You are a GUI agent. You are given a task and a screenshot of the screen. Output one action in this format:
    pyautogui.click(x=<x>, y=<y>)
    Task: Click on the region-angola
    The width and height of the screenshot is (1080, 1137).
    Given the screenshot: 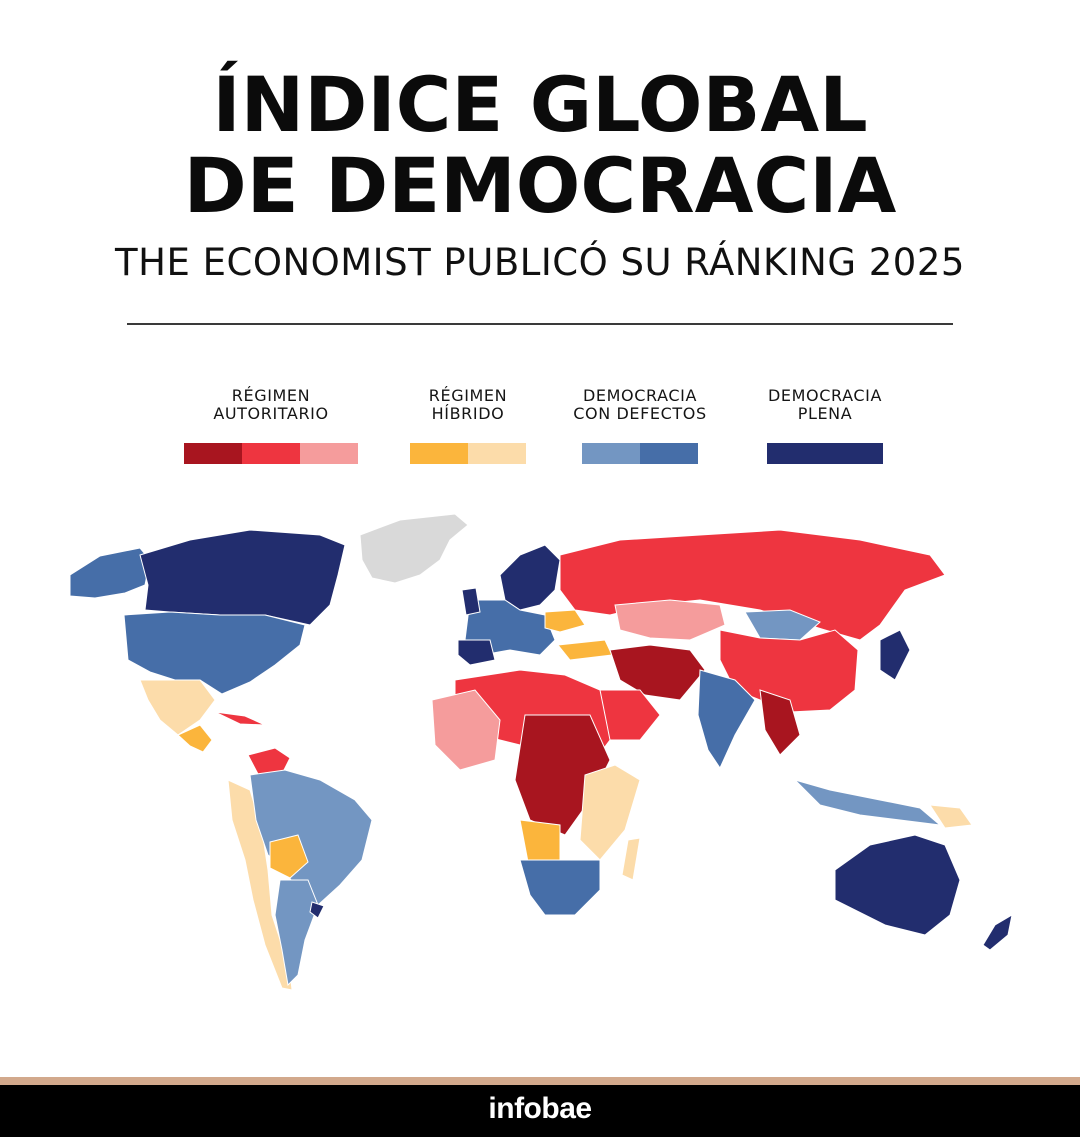 What is the action you would take?
    pyautogui.click(x=540, y=841)
    